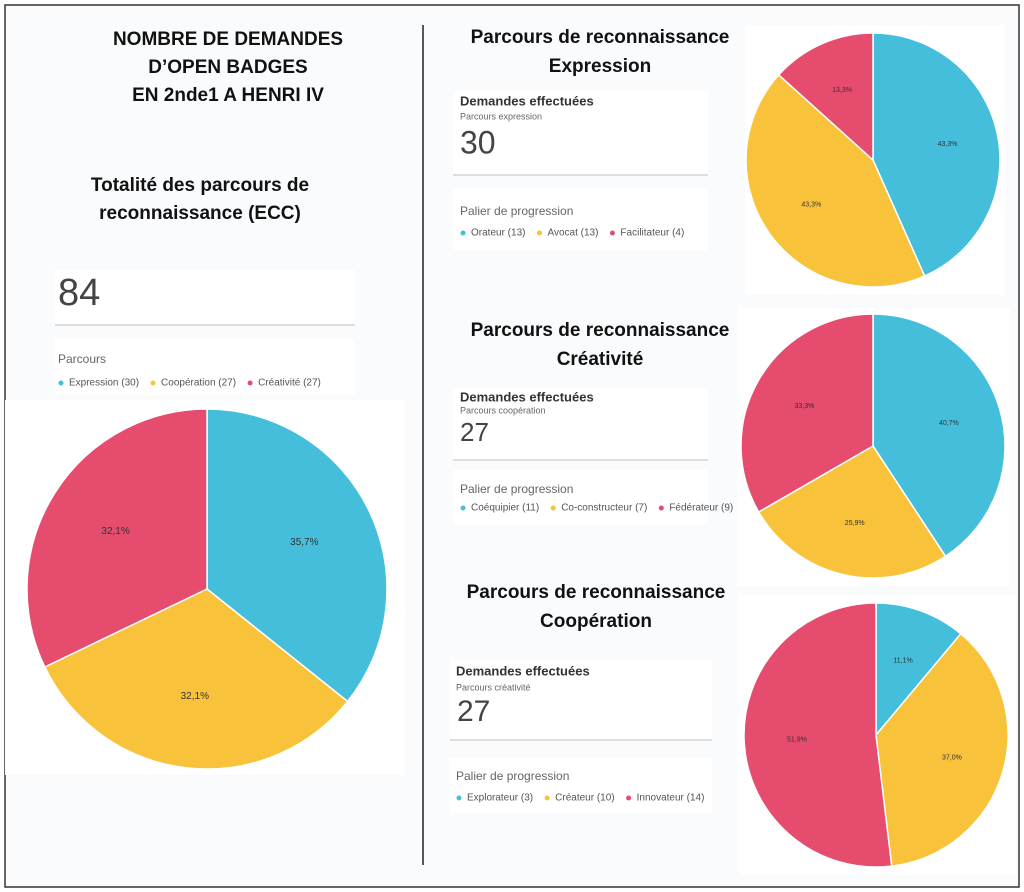  What do you see at coordinates (949, 423) in the screenshot?
I see `slice-label: 40,7%` at bounding box center [949, 423].